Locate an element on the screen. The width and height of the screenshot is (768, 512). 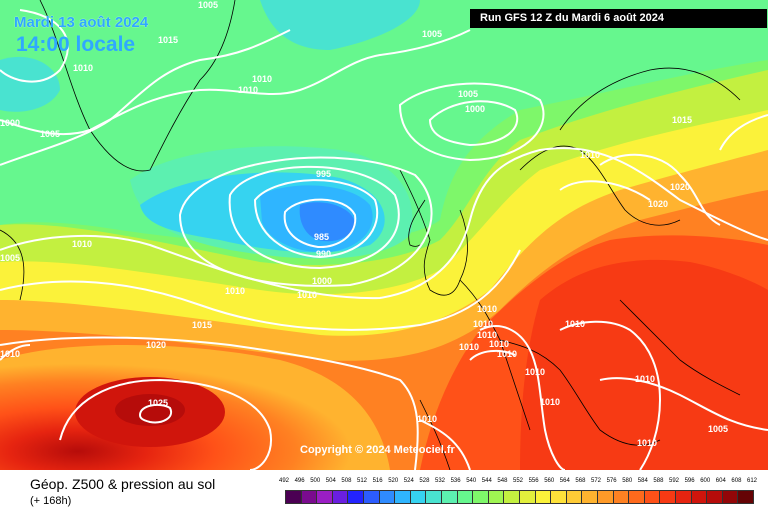
legend-tick-label: 576 is located at coordinates (611, 481).